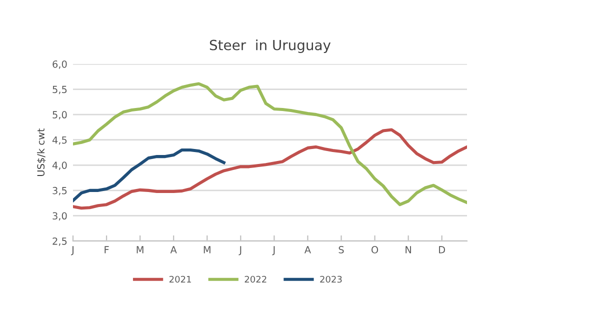  What do you see at coordinates (255, 279) in the screenshot?
I see `legend-label: 2022` at bounding box center [255, 279].